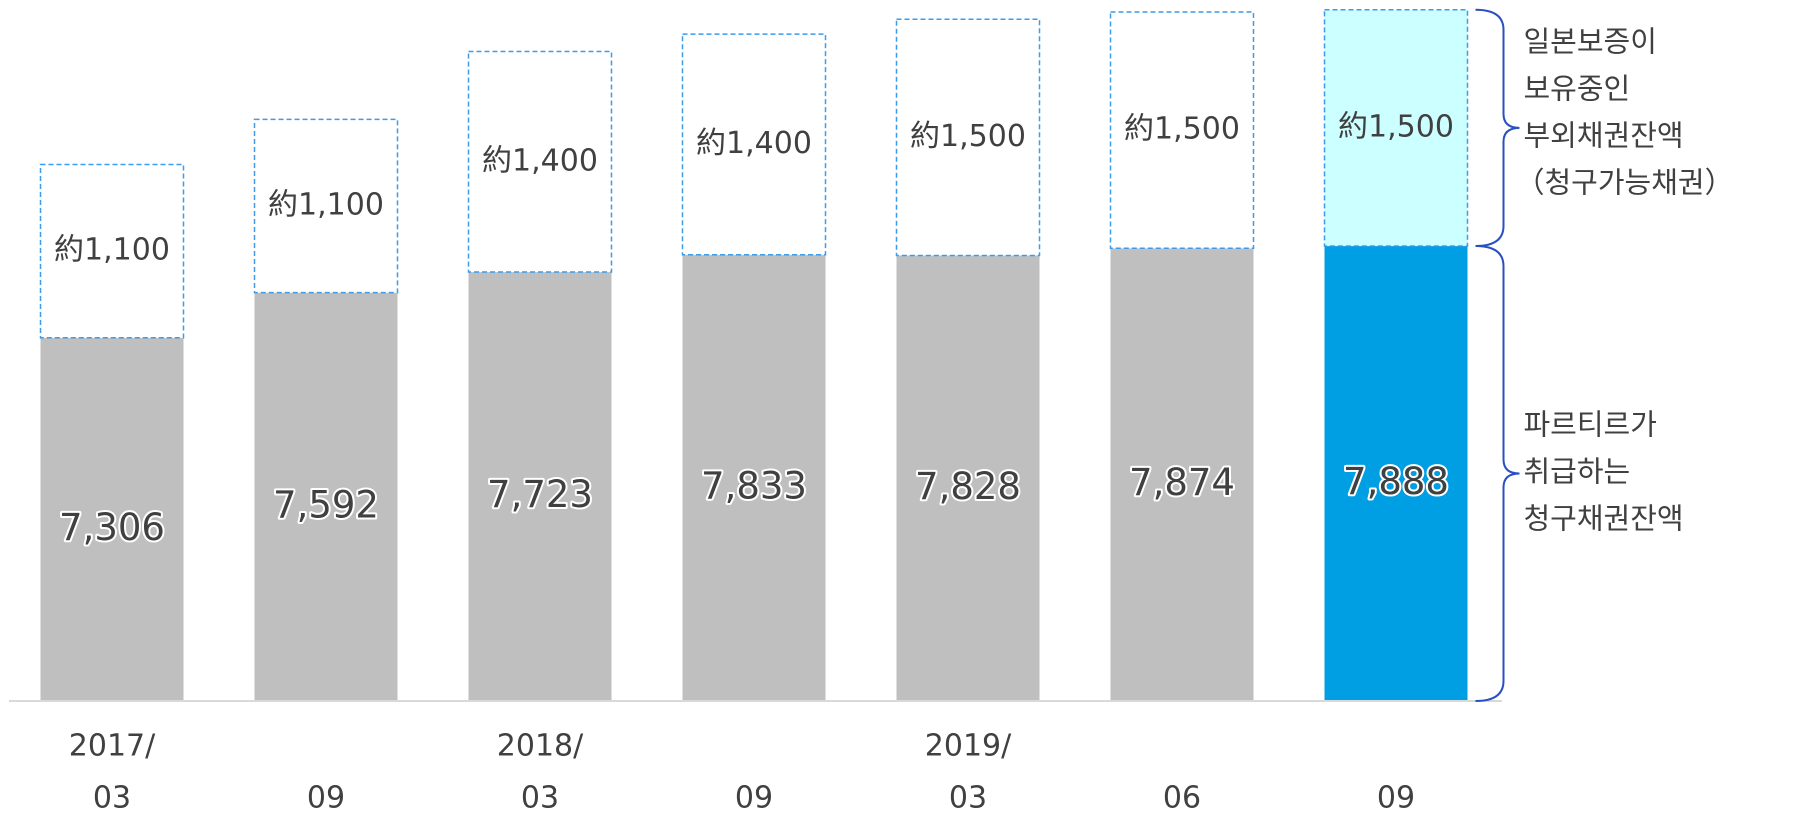 The image size is (1796, 818). Describe the element at coordinates (540, 494) in the screenshot. I see `value-label: 7,723` at that location.